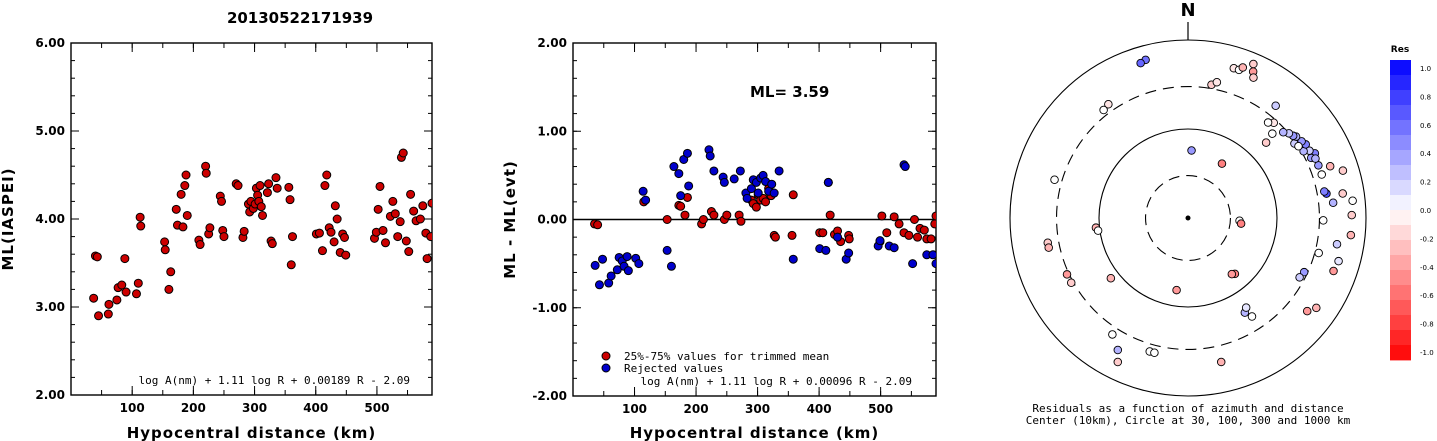 The width and height of the screenshot is (1437, 441). I want to click on ml-annotation: ML= 3.59, so click(789, 92).